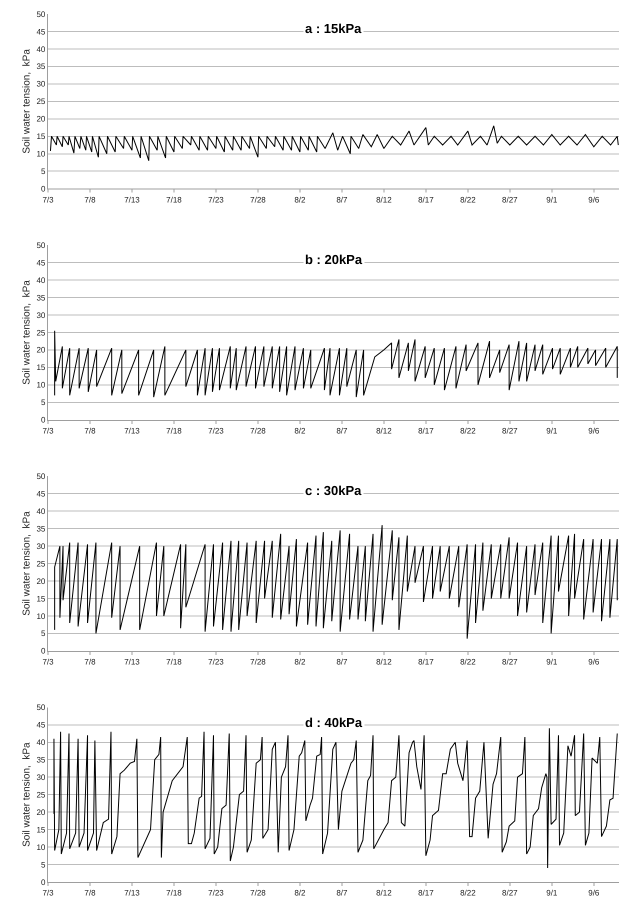  What do you see at coordinates (334, 259) in the screenshot?
I see `text: b : 20kPa` at bounding box center [334, 259].